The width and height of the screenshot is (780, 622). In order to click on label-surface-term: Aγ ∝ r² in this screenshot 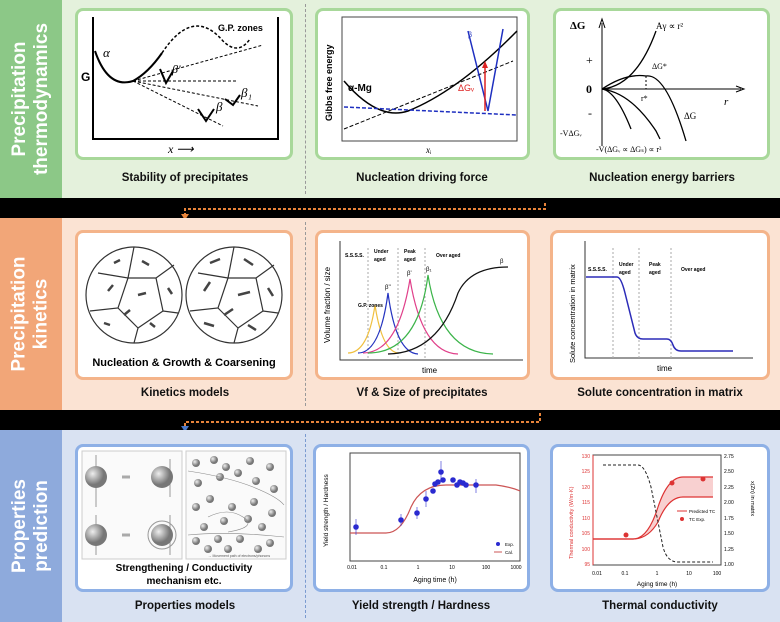, I will do `click(669, 26)`.